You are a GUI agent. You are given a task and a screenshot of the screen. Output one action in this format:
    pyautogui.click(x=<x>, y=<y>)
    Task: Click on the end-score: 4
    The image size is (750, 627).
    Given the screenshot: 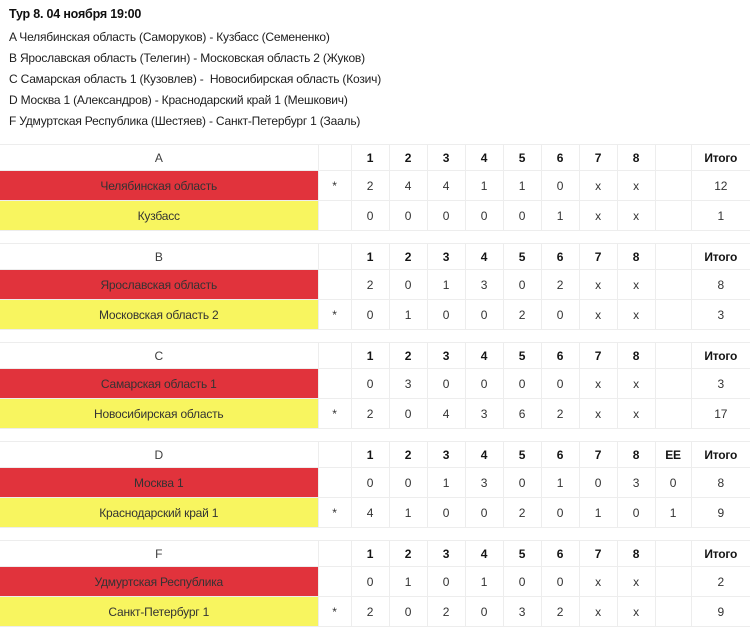 What is the action you would take?
    pyautogui.click(x=446, y=185)
    